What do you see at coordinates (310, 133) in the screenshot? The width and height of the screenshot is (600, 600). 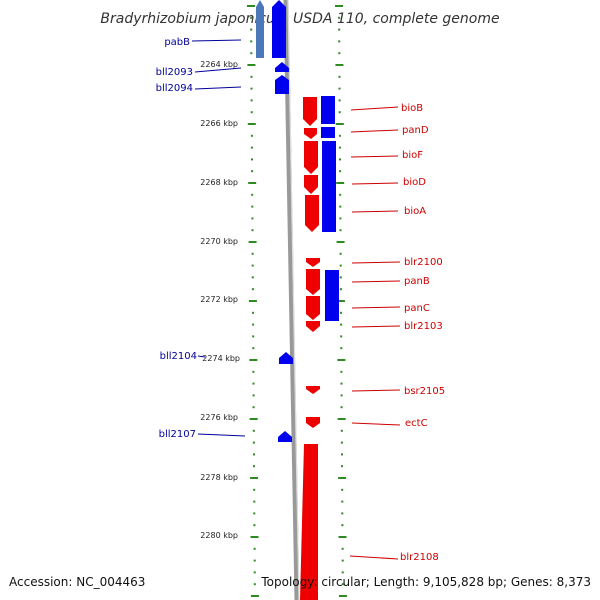 I see `gene-forward-panD-arrow` at bounding box center [310, 133].